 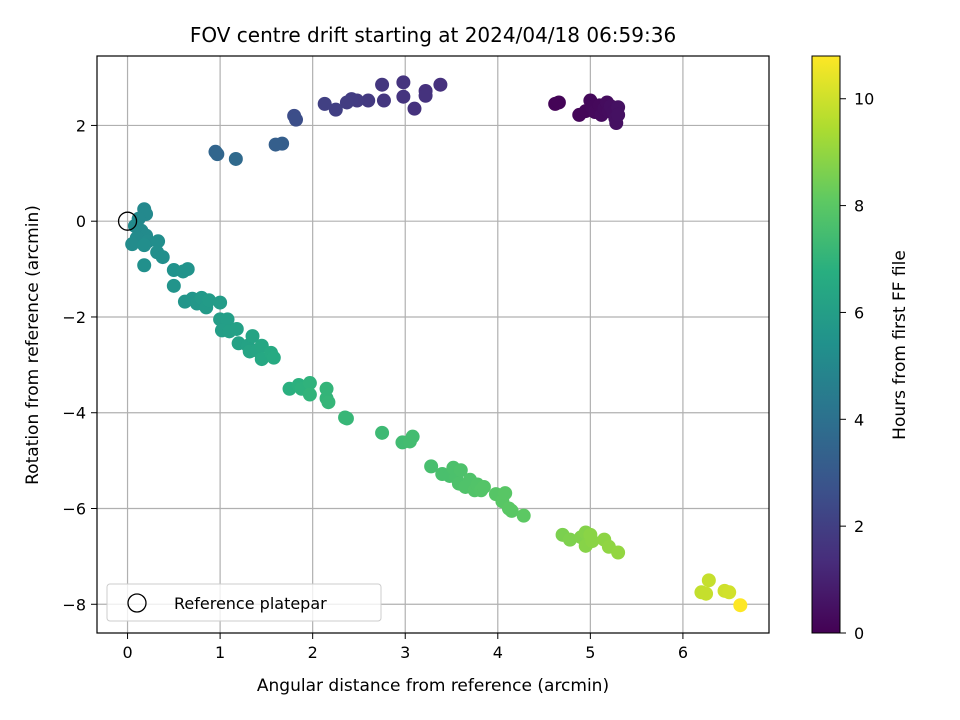 I want to click on y-axis-label: Rotation from reference (arcmin), so click(x=33, y=345).